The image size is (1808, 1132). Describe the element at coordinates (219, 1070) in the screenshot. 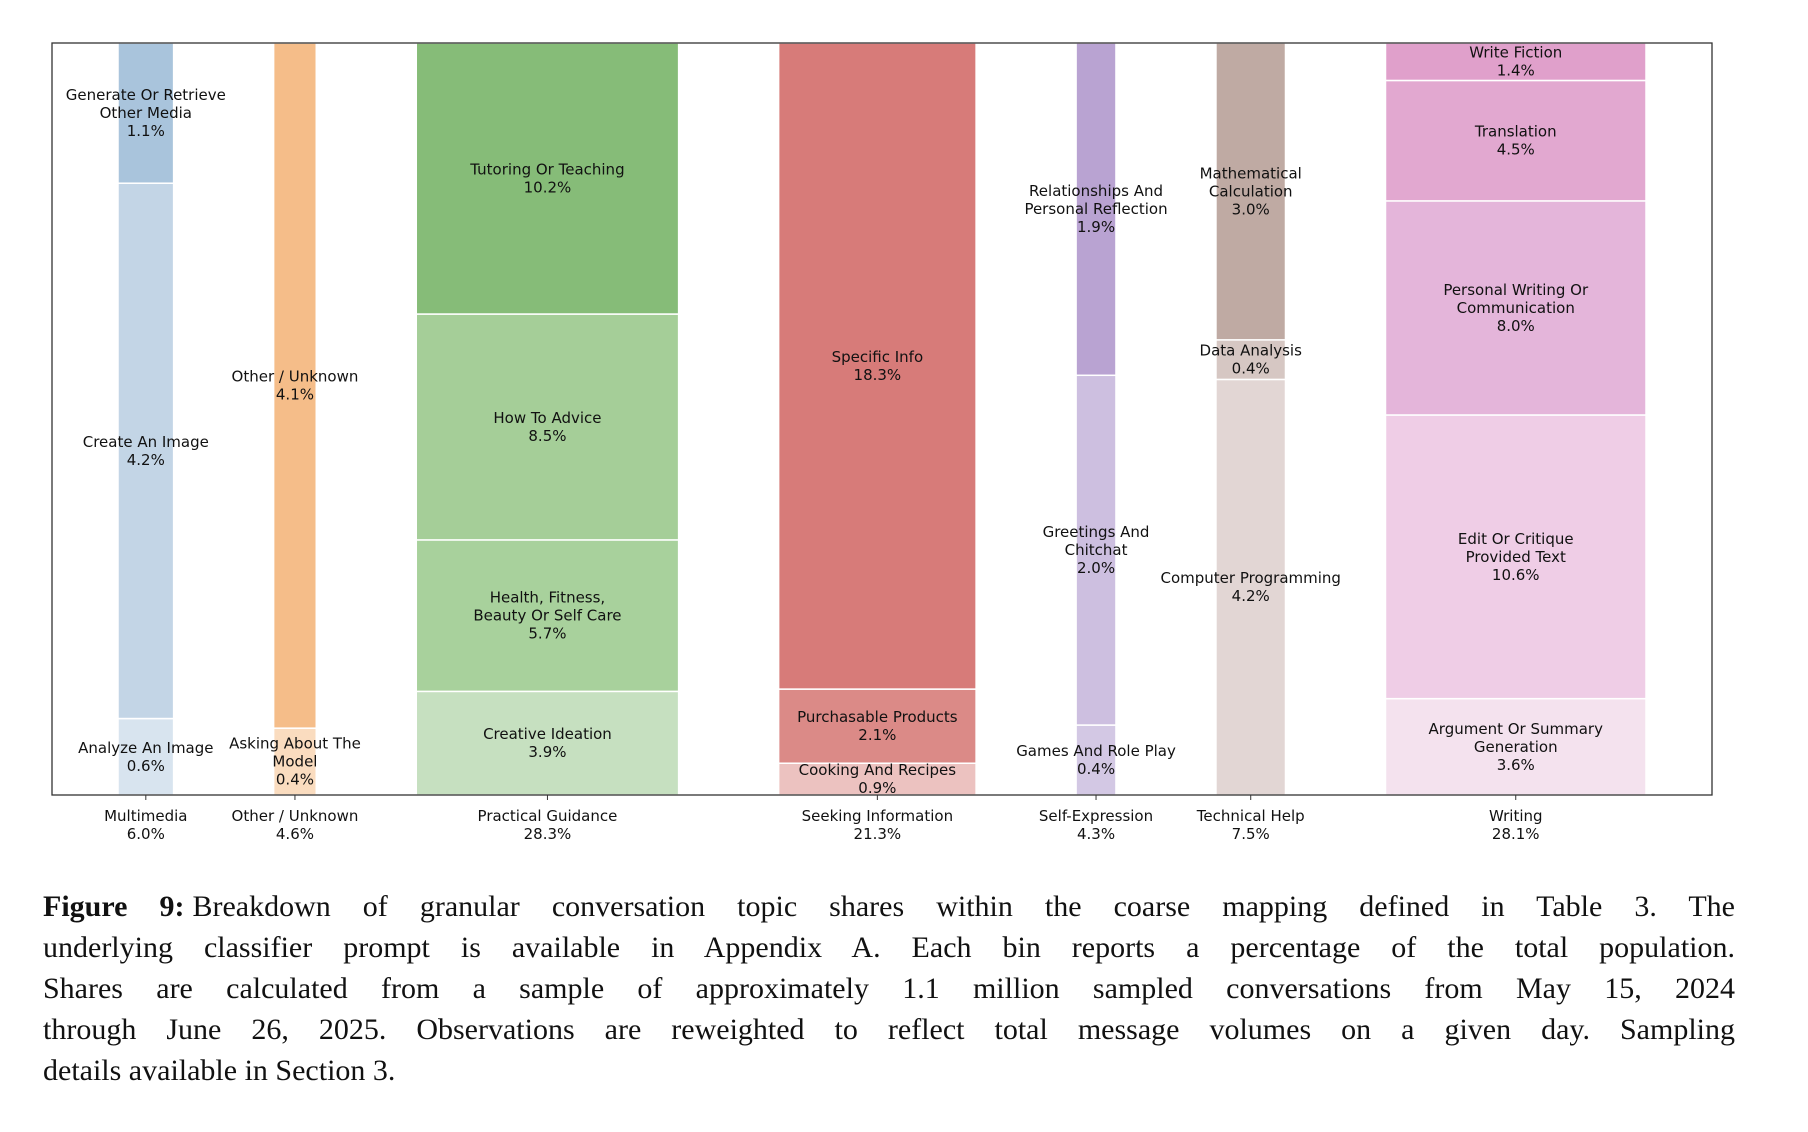

I see `caption-line: details available in Section 3.` at that location.